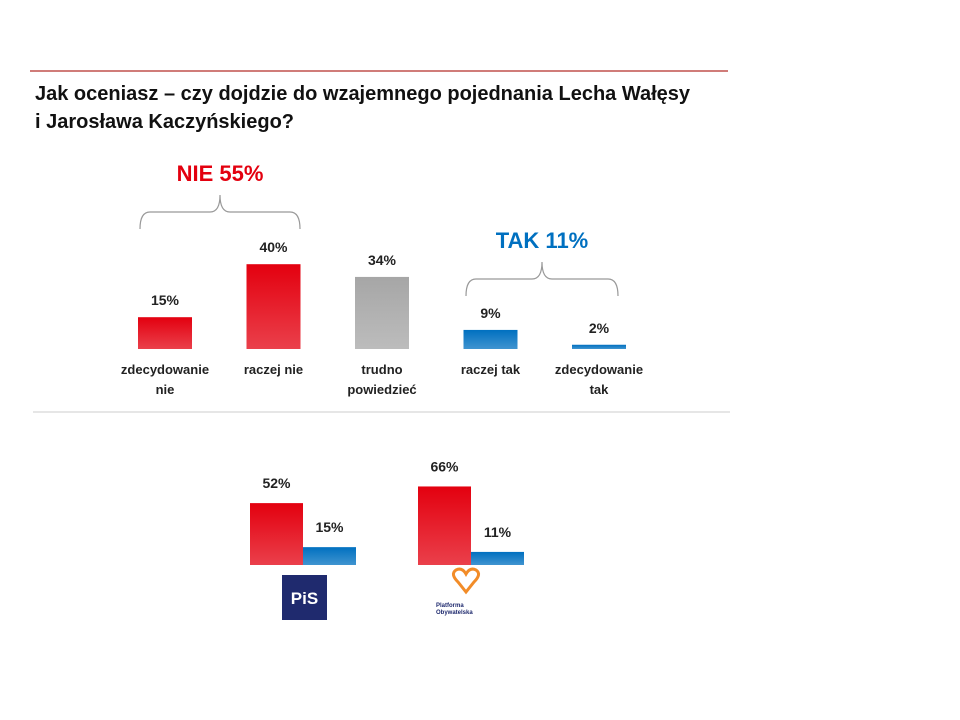 This screenshot has height=720, width=960. I want to click on x-tick-label: zdecydowanie nie, so click(165, 379).